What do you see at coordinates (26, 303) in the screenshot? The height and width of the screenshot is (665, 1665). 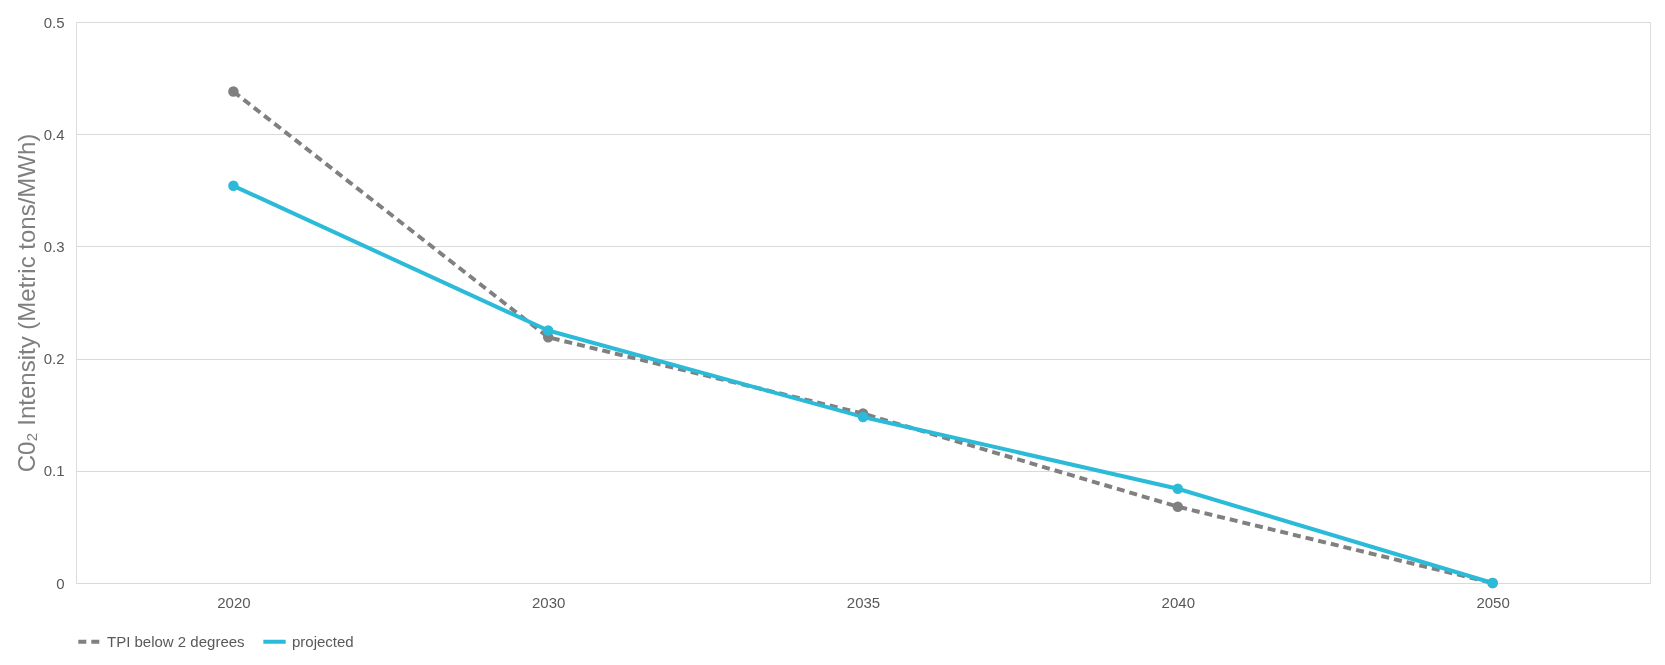 I see `y-axis-title: C0₂ Intensity (Metric tons/MWh)` at bounding box center [26, 303].